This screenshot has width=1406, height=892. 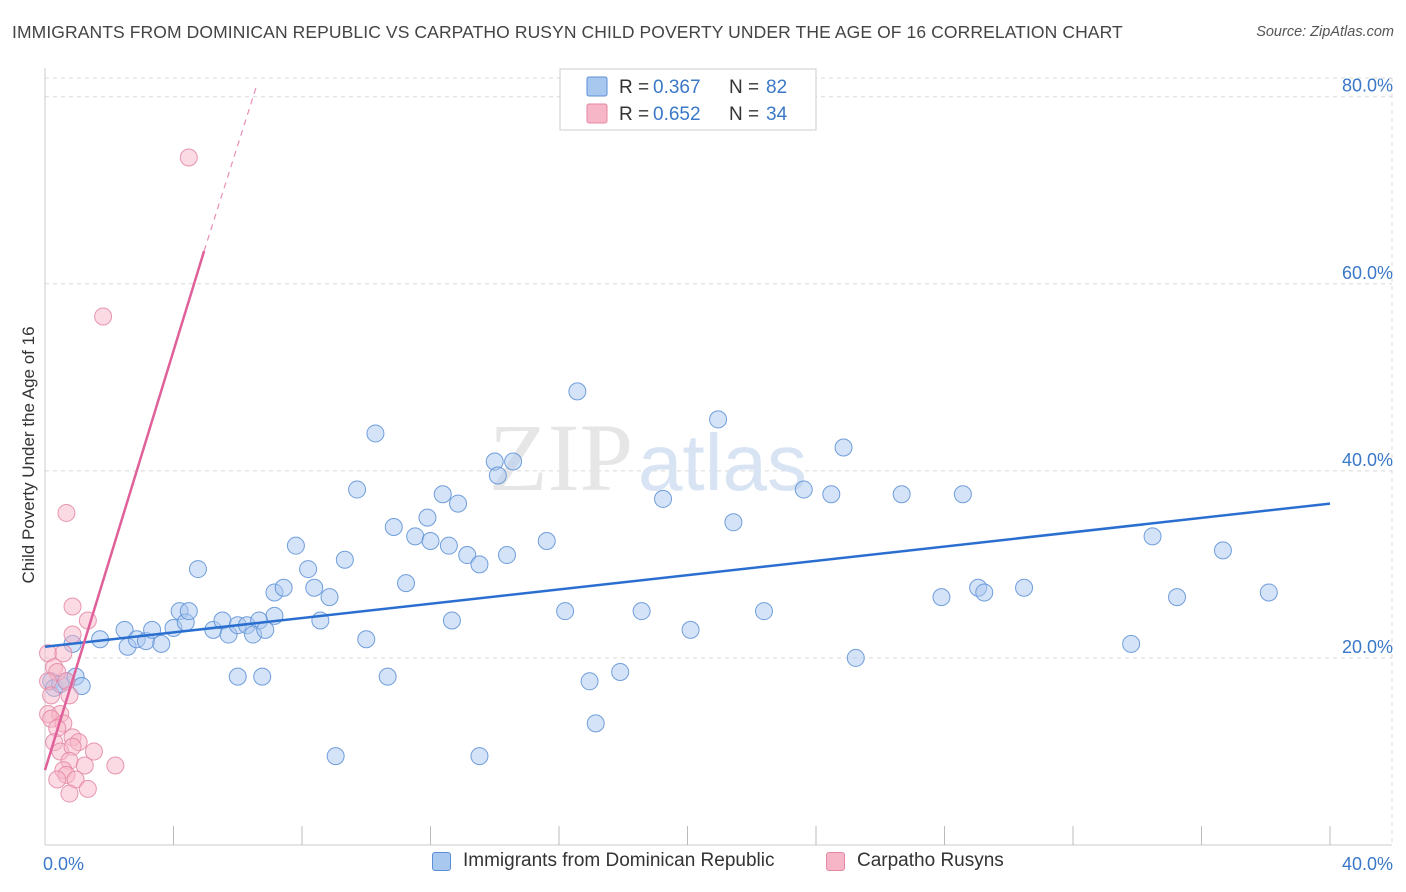 I want to click on y-tick-label-0: 20.0%, so click(x=1367, y=647).